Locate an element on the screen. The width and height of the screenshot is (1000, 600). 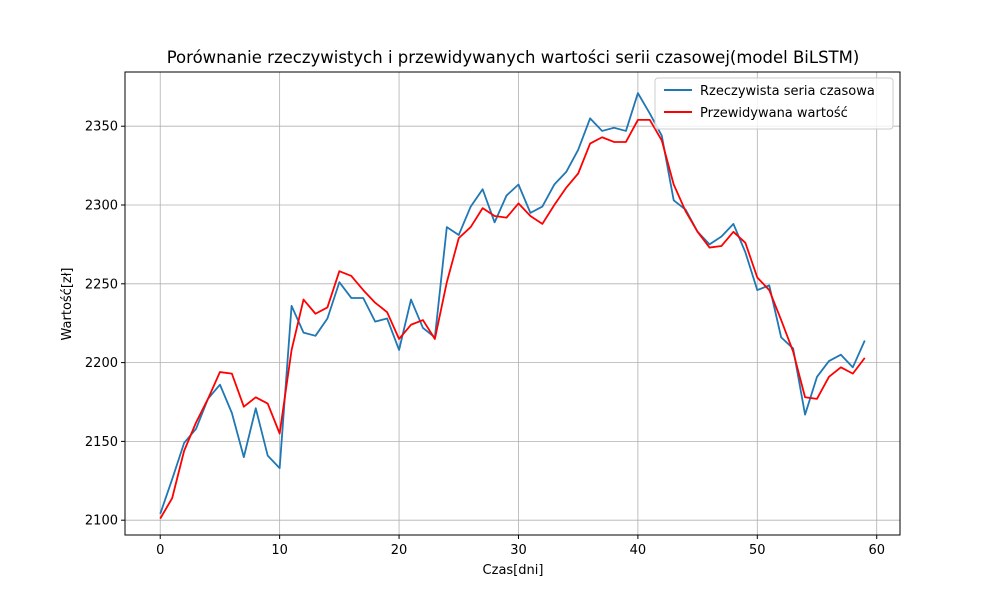
y-tick-label: 2200 is located at coordinates (101, 363).